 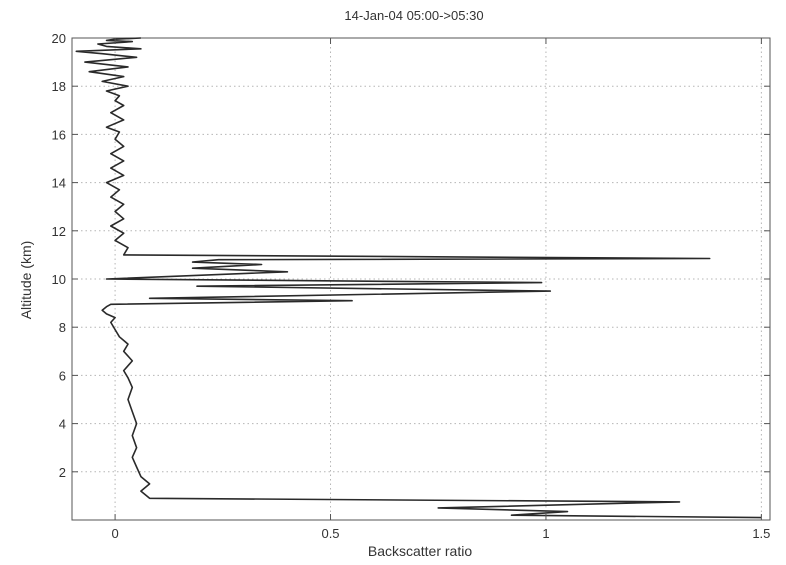 What do you see at coordinates (545, 533) in the screenshot?
I see `x-tick-label: 1` at bounding box center [545, 533].